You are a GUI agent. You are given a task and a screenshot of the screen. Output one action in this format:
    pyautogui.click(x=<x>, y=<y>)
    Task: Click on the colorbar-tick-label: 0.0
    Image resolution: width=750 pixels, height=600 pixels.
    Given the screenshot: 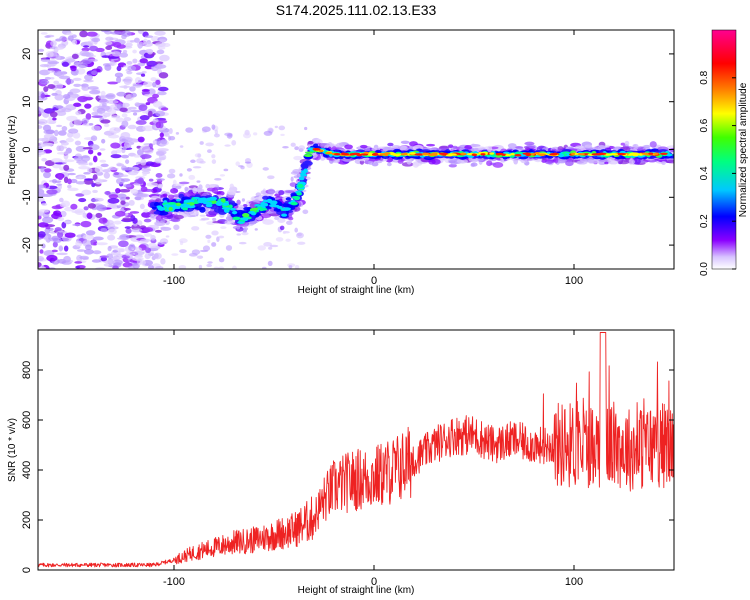 What is the action you would take?
    pyautogui.click(x=704, y=269)
    